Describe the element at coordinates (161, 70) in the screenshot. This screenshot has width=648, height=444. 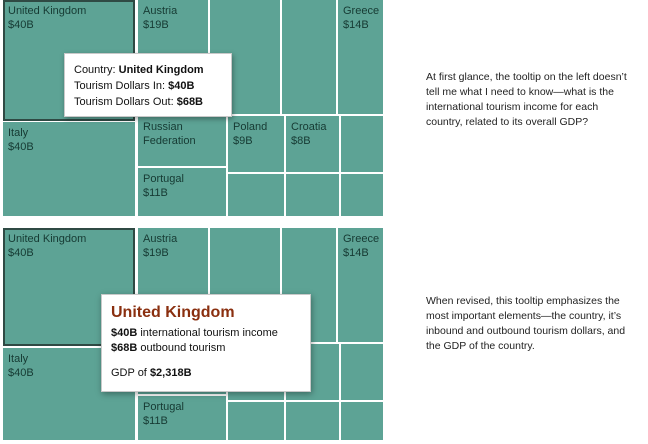
I see `tooltip-country-value: United Kingdom` at that location.